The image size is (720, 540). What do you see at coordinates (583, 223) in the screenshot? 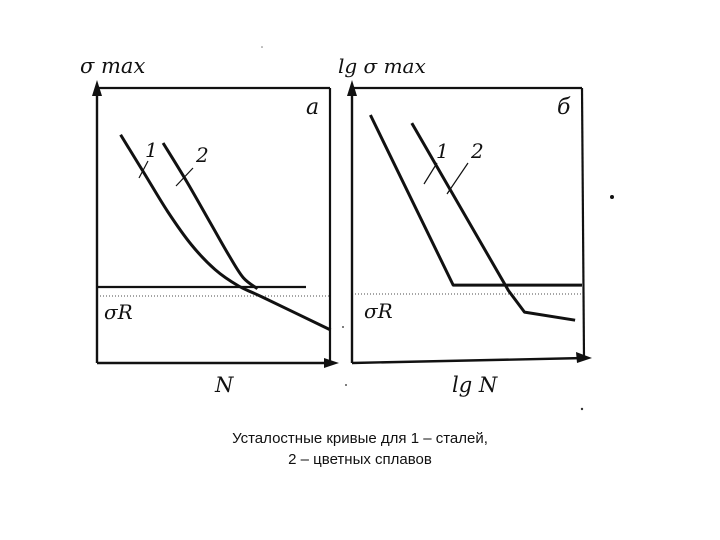
I see `panel-b-frame-right` at bounding box center [583, 223].